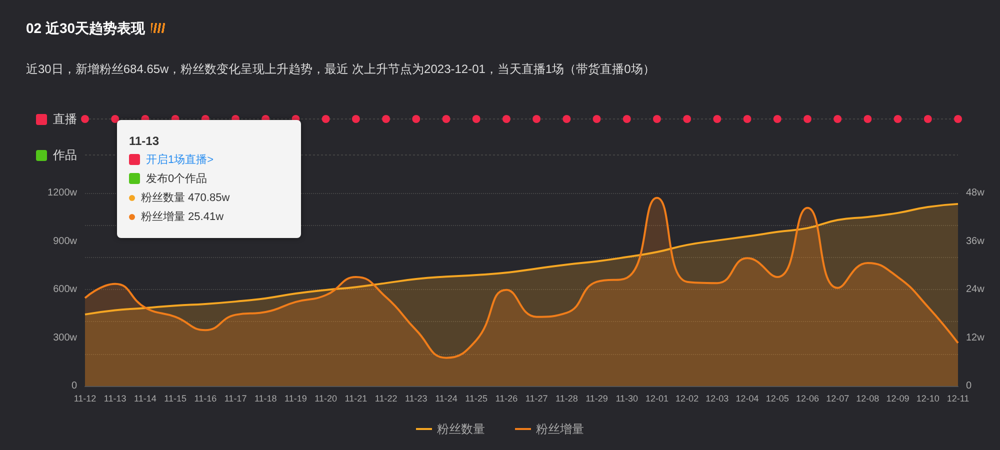 This screenshot has width=1000, height=450. I want to click on y-tick-label: 600w, so click(65, 289).